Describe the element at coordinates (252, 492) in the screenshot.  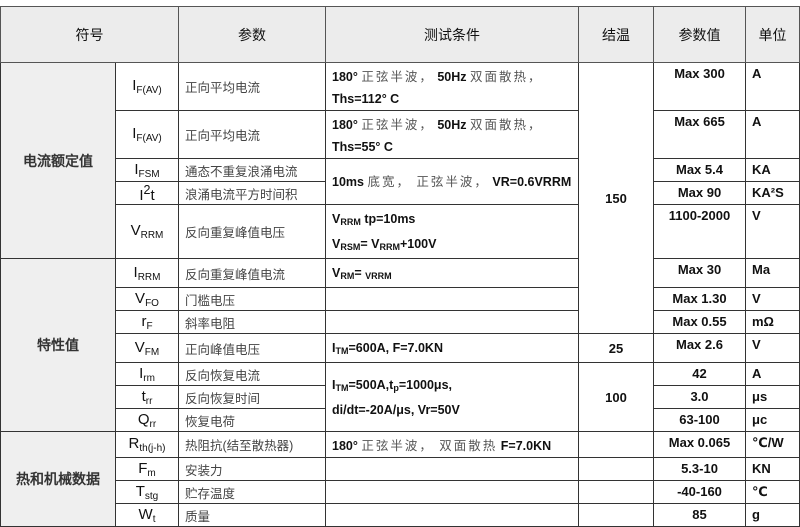
I see `parameter-cell: 贮存温度` at that location.